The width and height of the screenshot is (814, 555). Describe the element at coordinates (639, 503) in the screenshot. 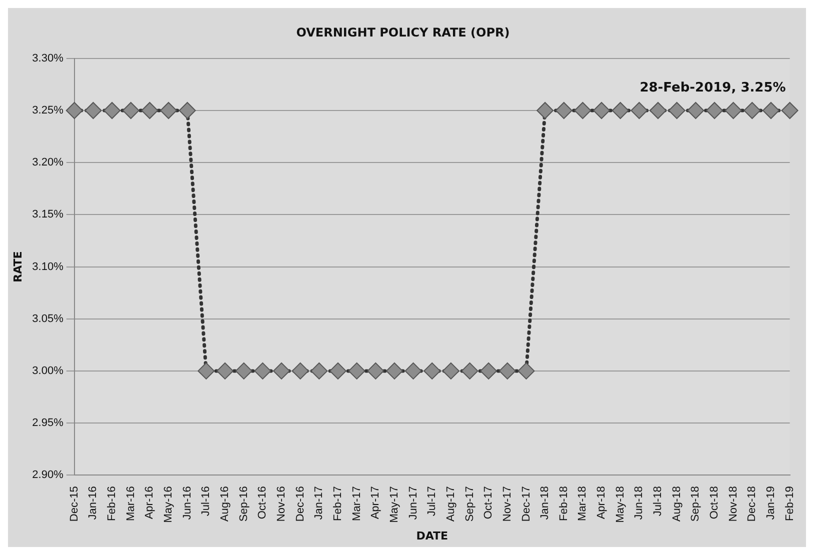

I see `x-tick-label: Jun-18` at that location.